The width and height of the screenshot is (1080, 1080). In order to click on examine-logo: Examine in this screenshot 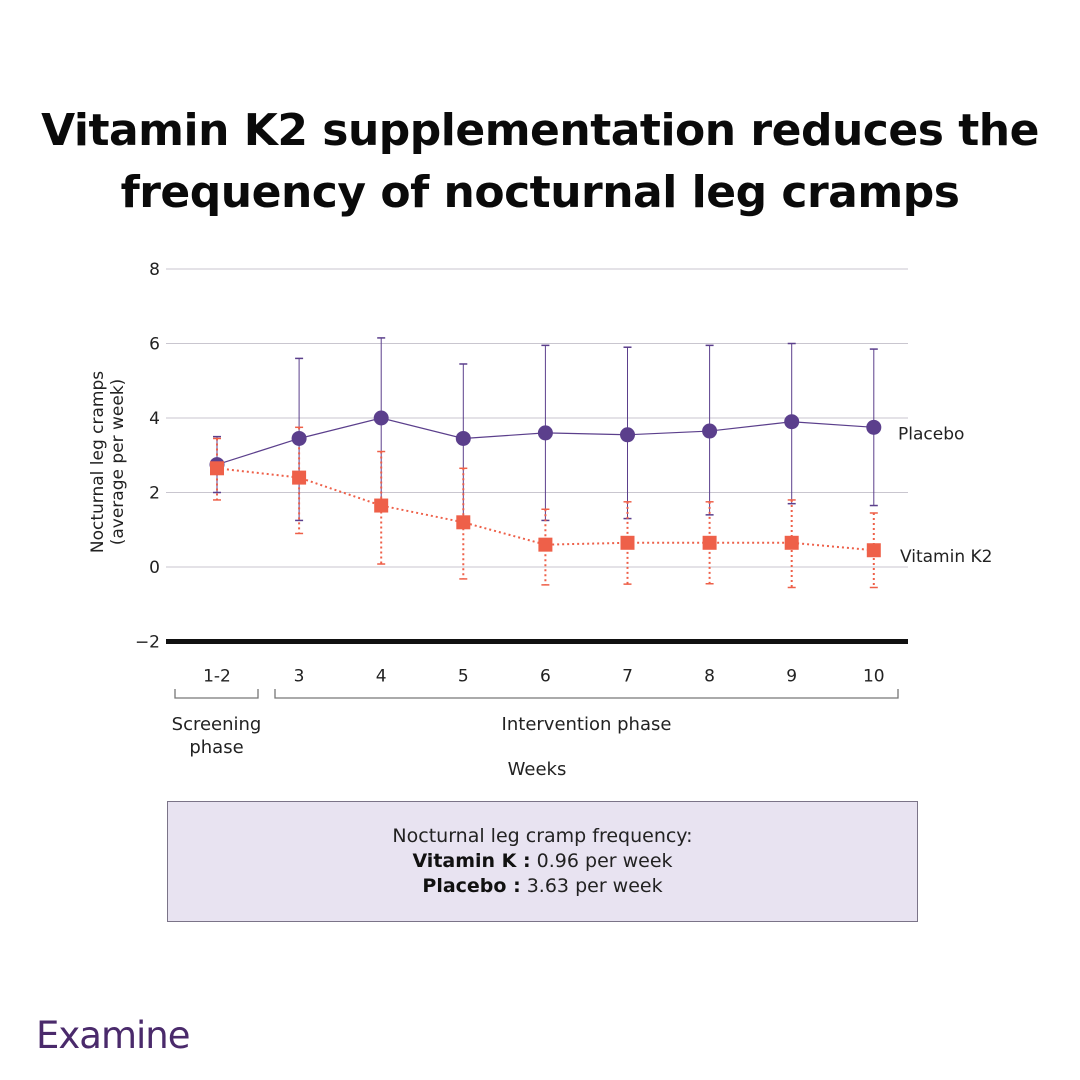, I will do `click(113, 1035)`.